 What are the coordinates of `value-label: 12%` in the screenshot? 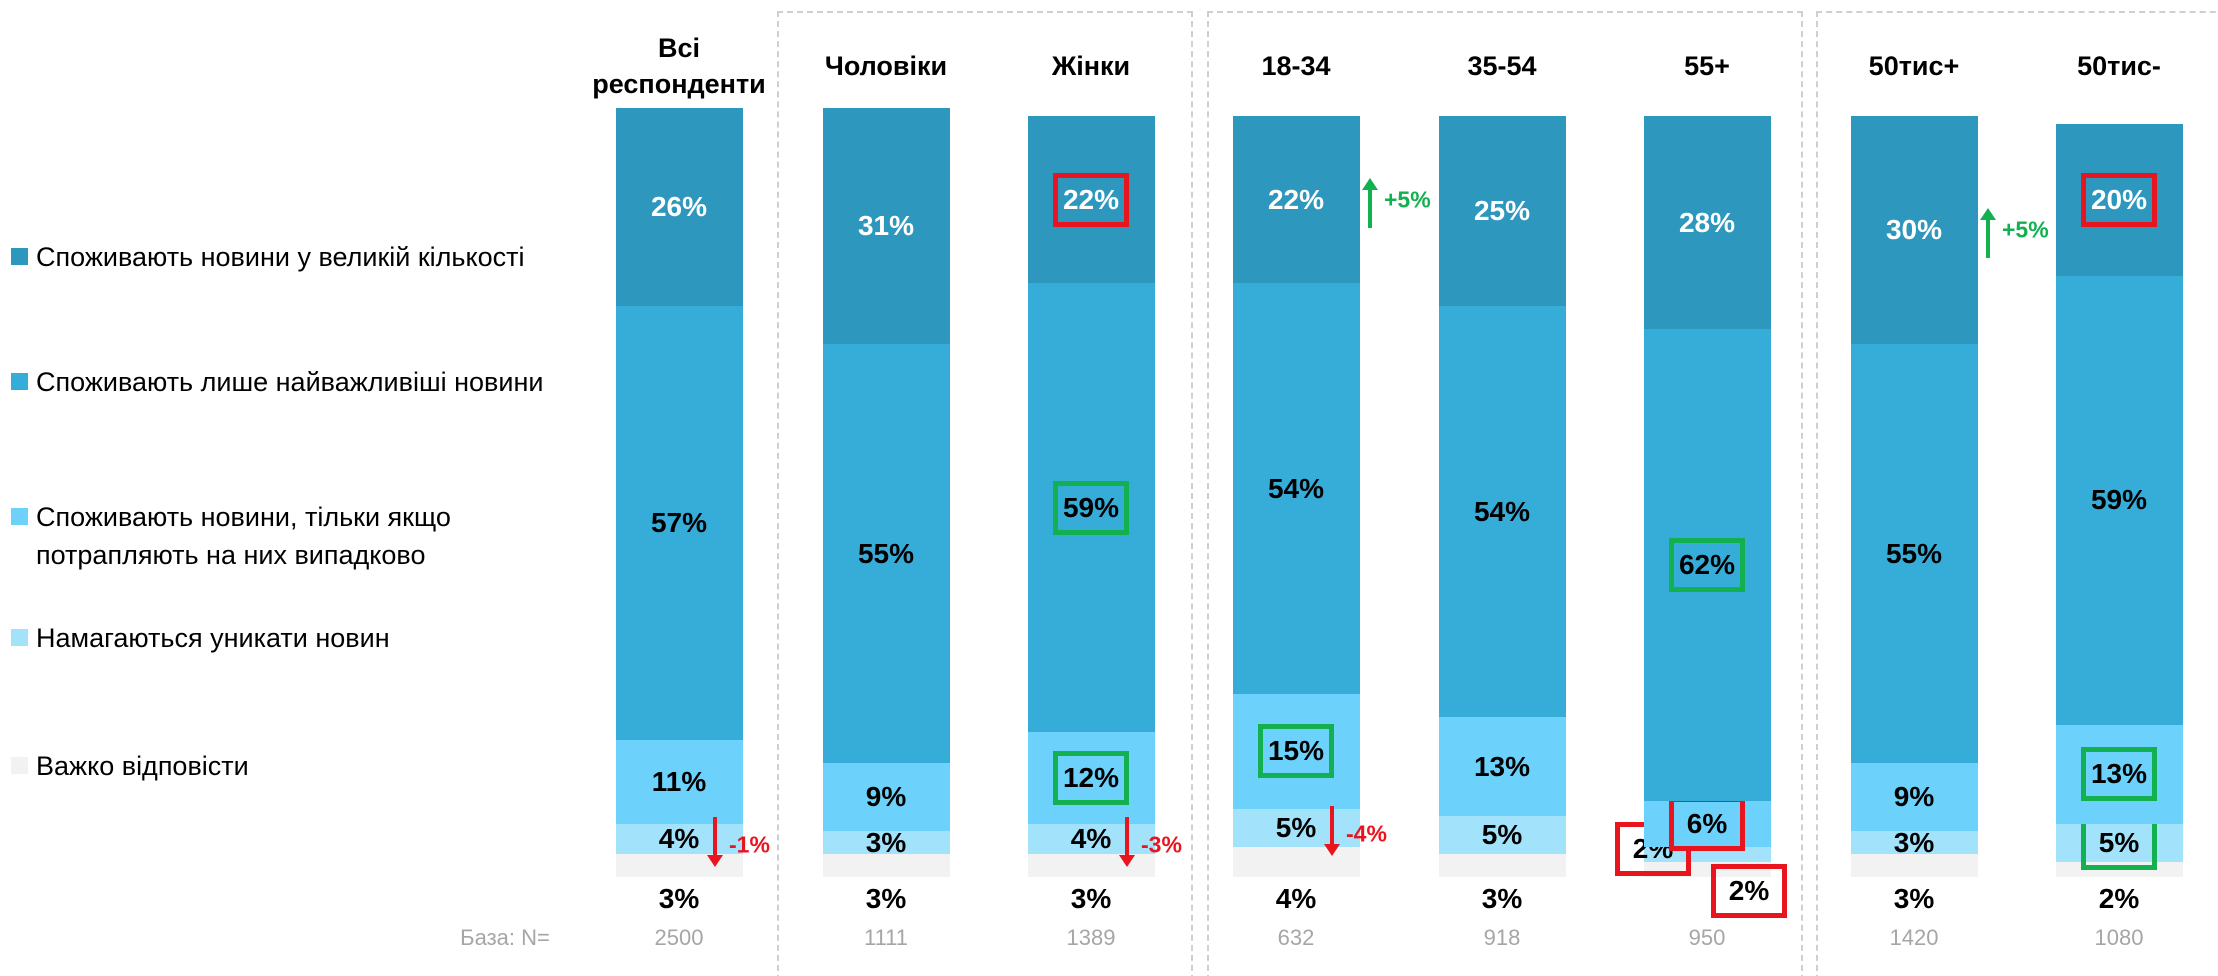 It's located at (1091, 778).